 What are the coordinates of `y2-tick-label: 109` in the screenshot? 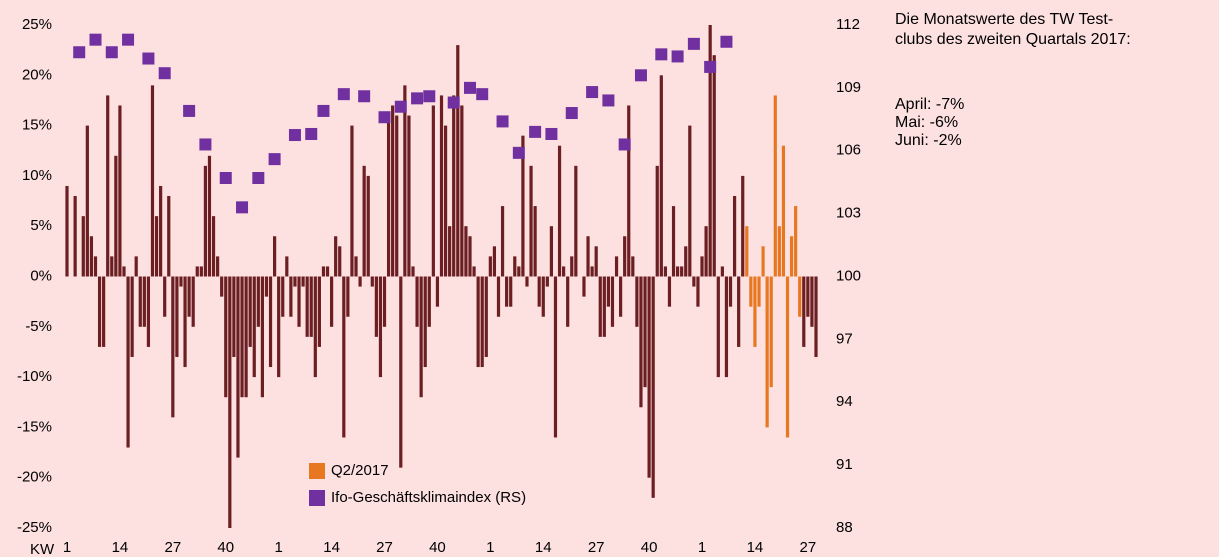 It's located at (848, 87).